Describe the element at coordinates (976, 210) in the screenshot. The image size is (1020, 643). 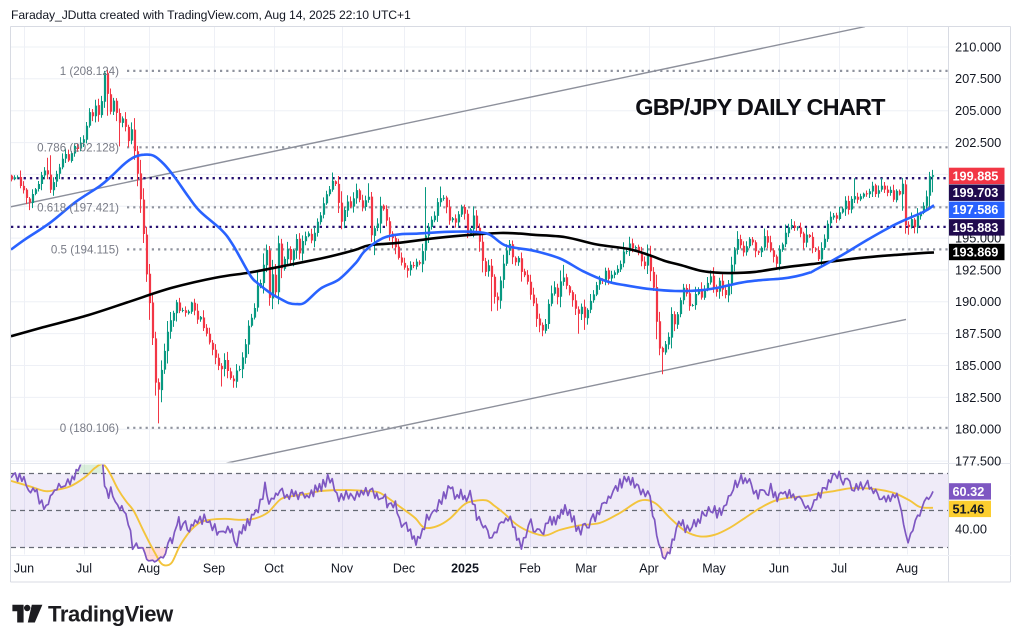
I see `svg-text: 197.586` at that location.